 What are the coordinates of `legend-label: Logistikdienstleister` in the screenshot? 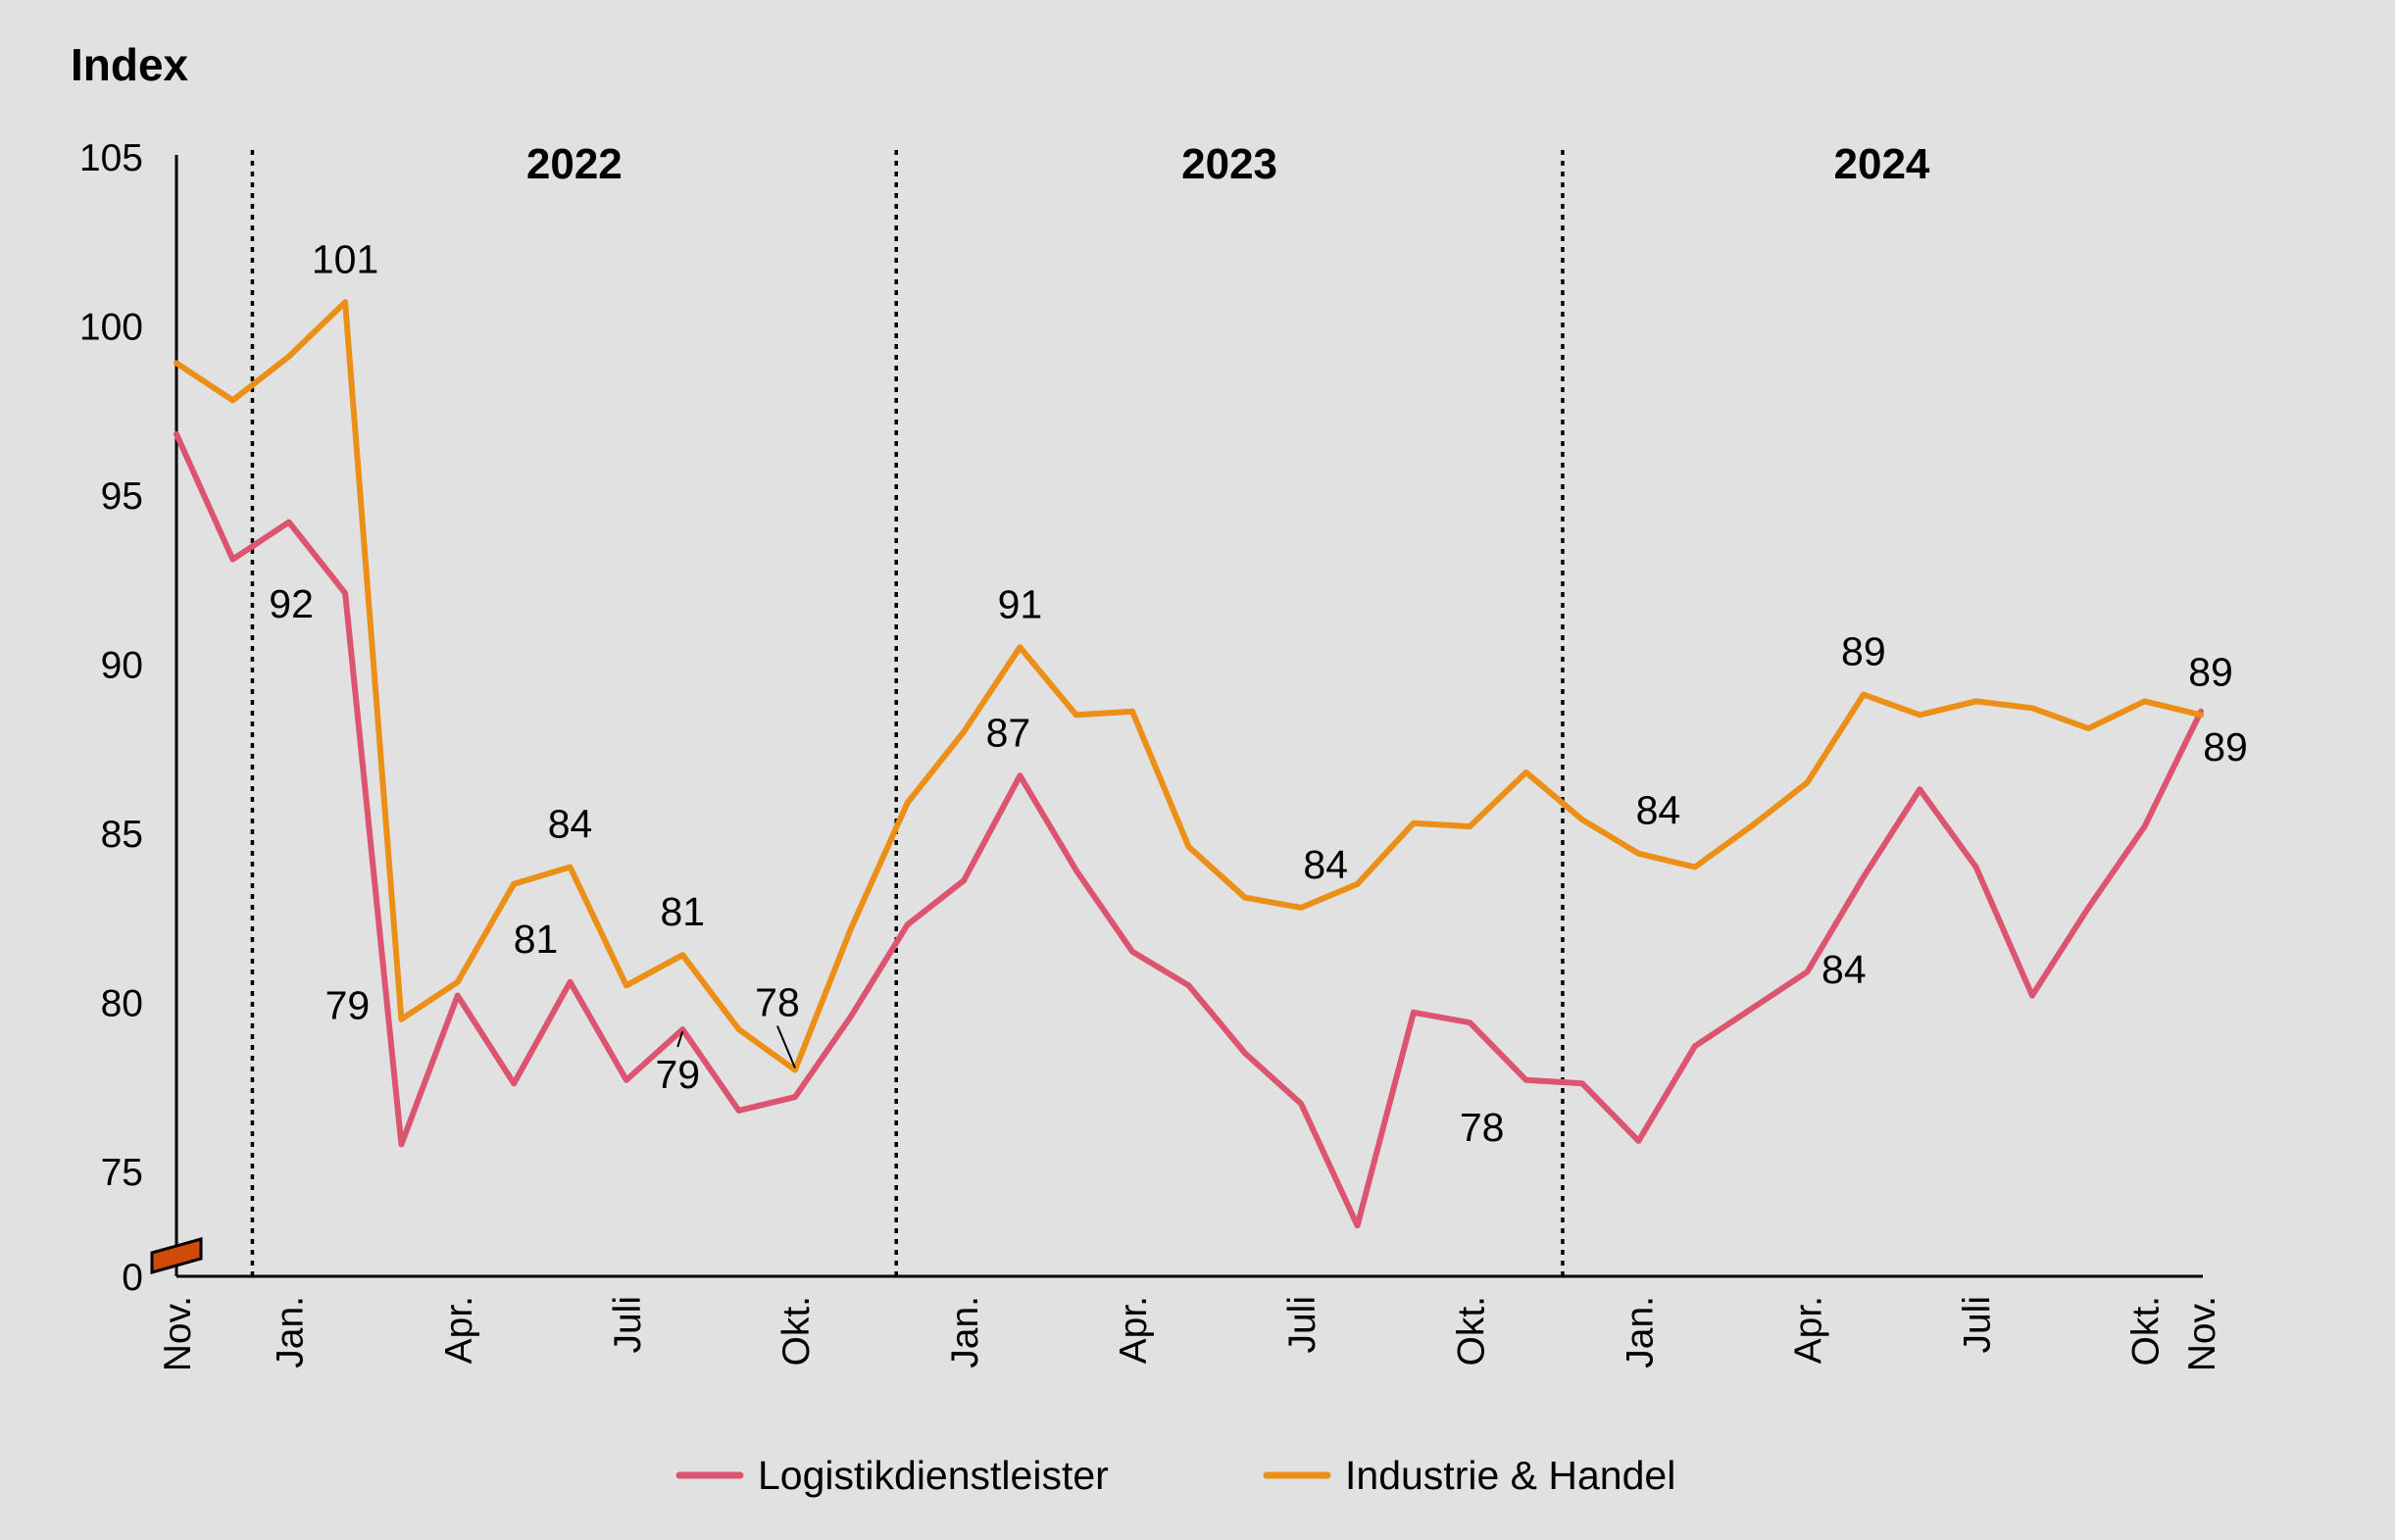 It's located at (934, 1476).